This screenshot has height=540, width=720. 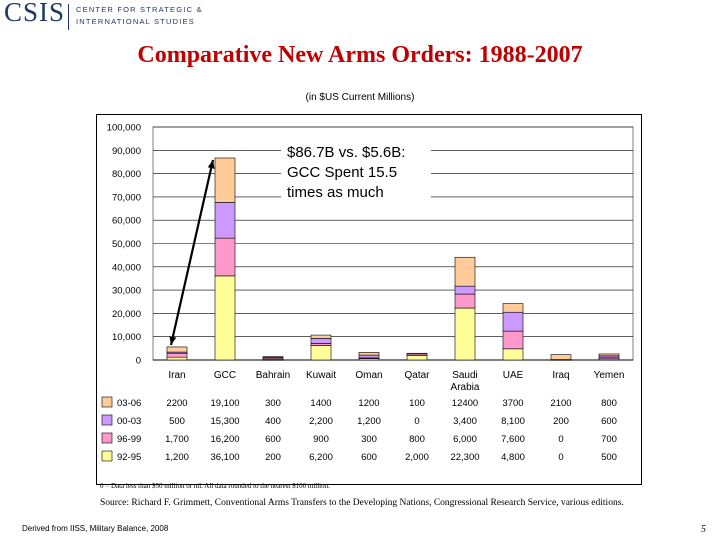 What do you see at coordinates (176, 375) in the screenshot?
I see `x-tick-label: Iran` at bounding box center [176, 375].